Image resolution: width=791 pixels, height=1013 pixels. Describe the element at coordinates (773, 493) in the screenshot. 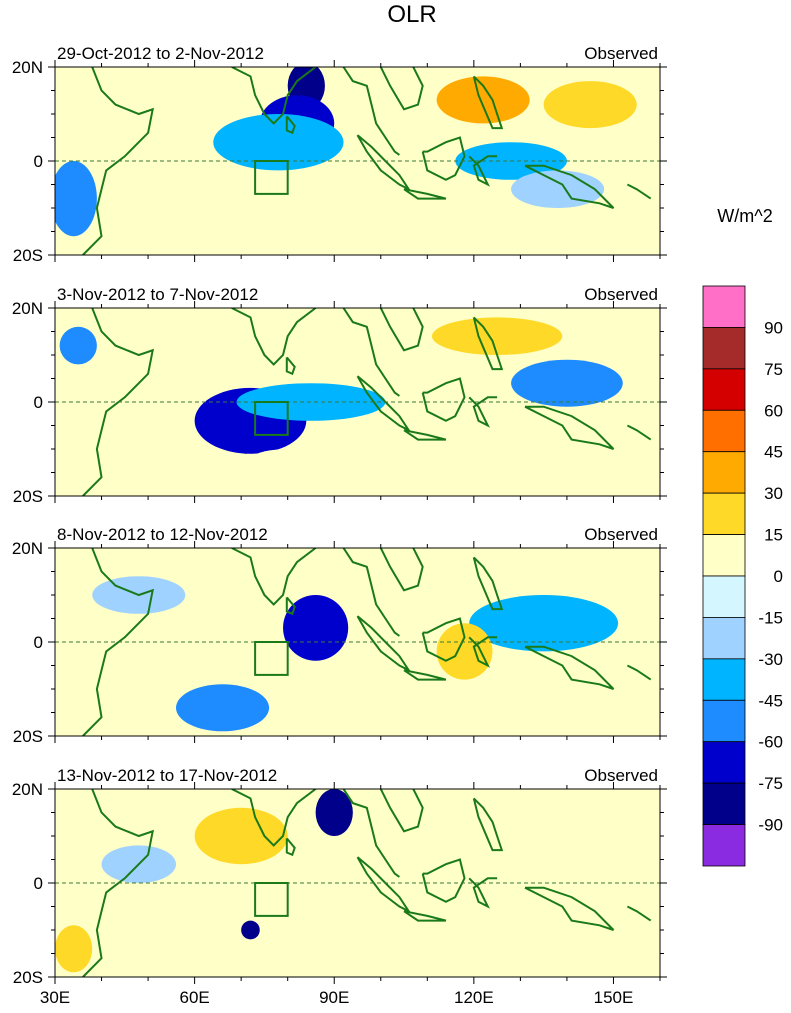

I see `legend-label: 30` at that location.